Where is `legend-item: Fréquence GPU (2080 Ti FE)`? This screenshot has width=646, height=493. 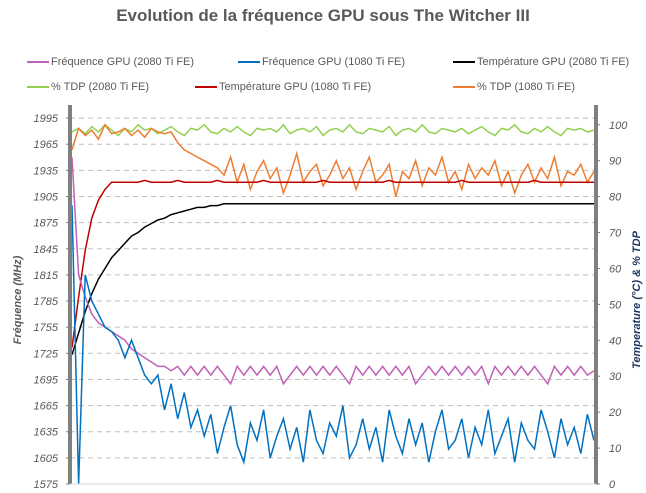
legend-item: Fréquence GPU (2080 Ti FE) is located at coordinates (110, 62).